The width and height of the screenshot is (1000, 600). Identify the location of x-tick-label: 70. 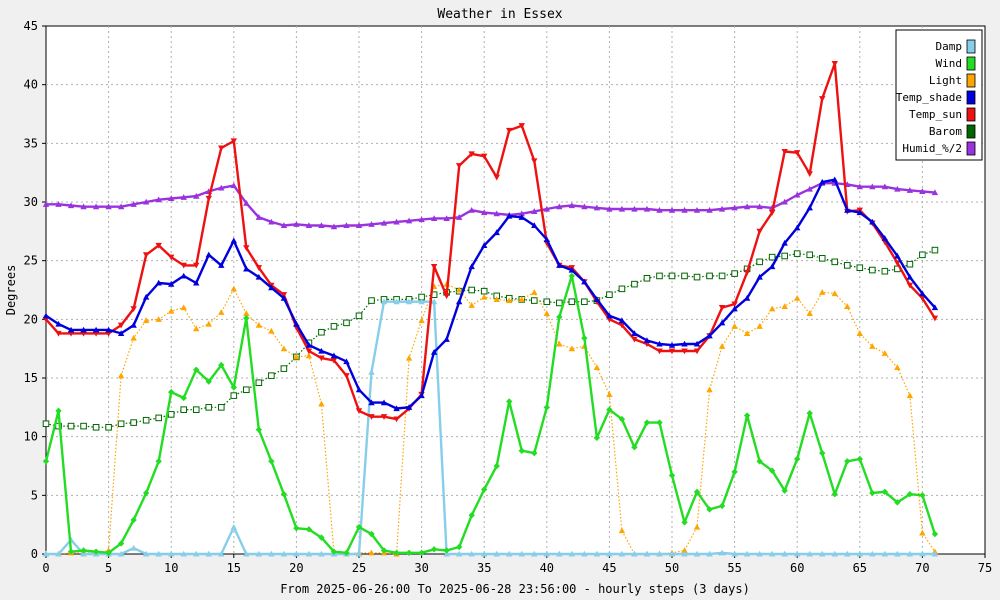
(922, 568).